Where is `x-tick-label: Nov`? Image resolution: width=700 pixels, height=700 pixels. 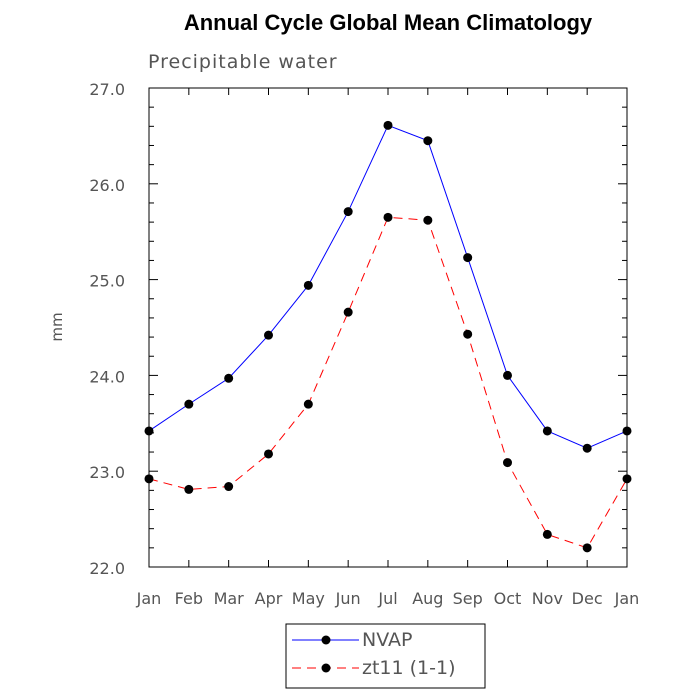
x-tick-label: Nov is located at coordinates (547, 598).